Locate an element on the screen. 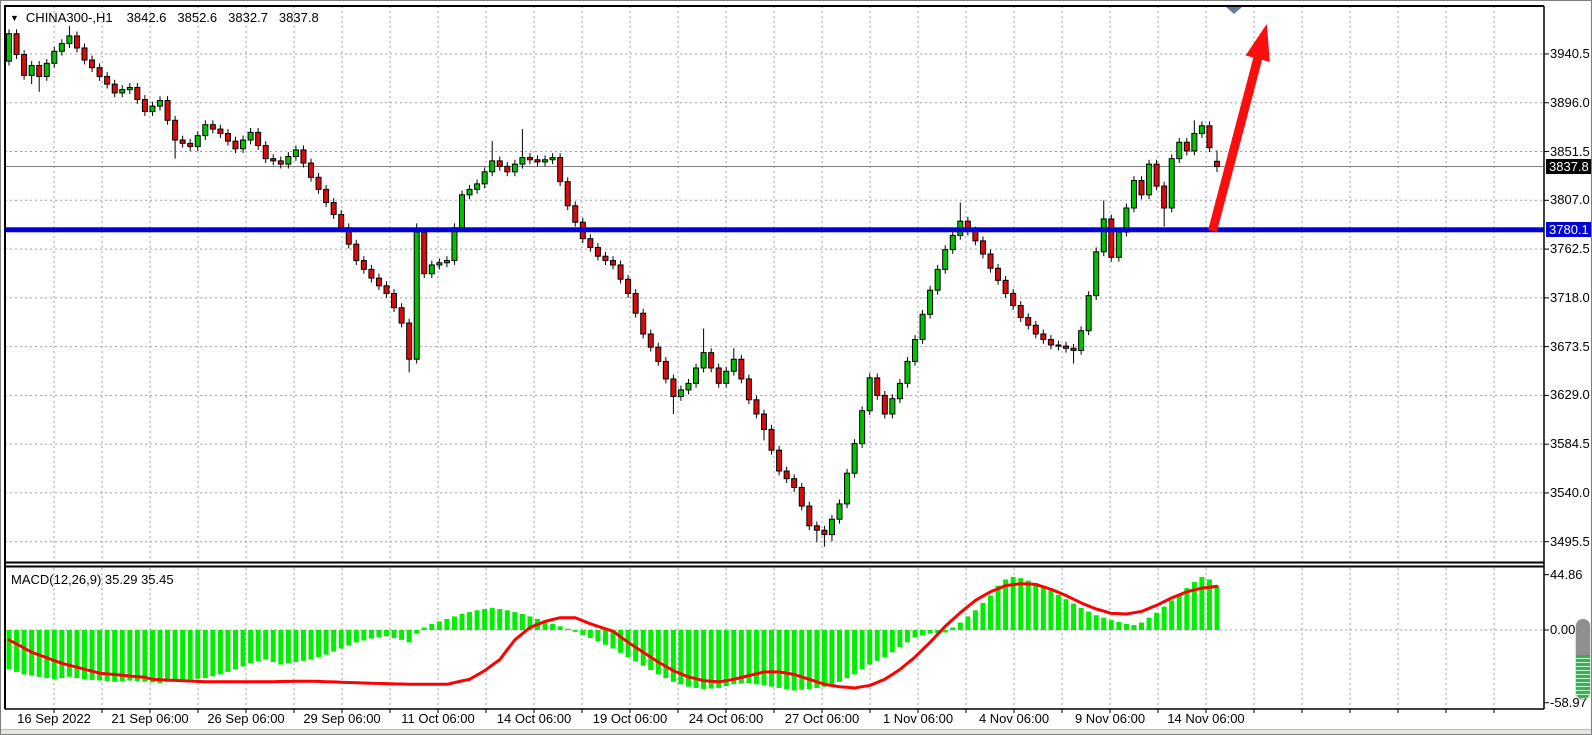 The height and width of the screenshot is (735, 1592). time-axis-label: 14 Nov 06:00 is located at coordinates (1206, 718).